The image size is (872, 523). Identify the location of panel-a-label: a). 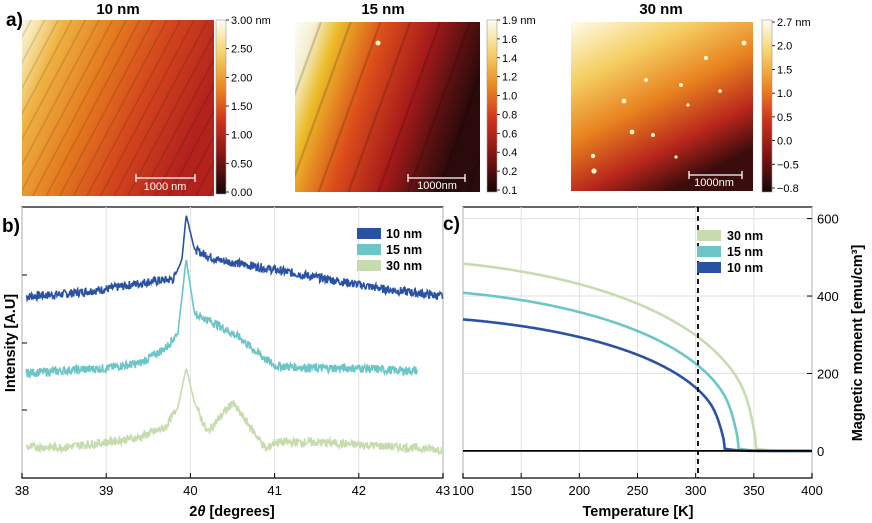
(14, 20).